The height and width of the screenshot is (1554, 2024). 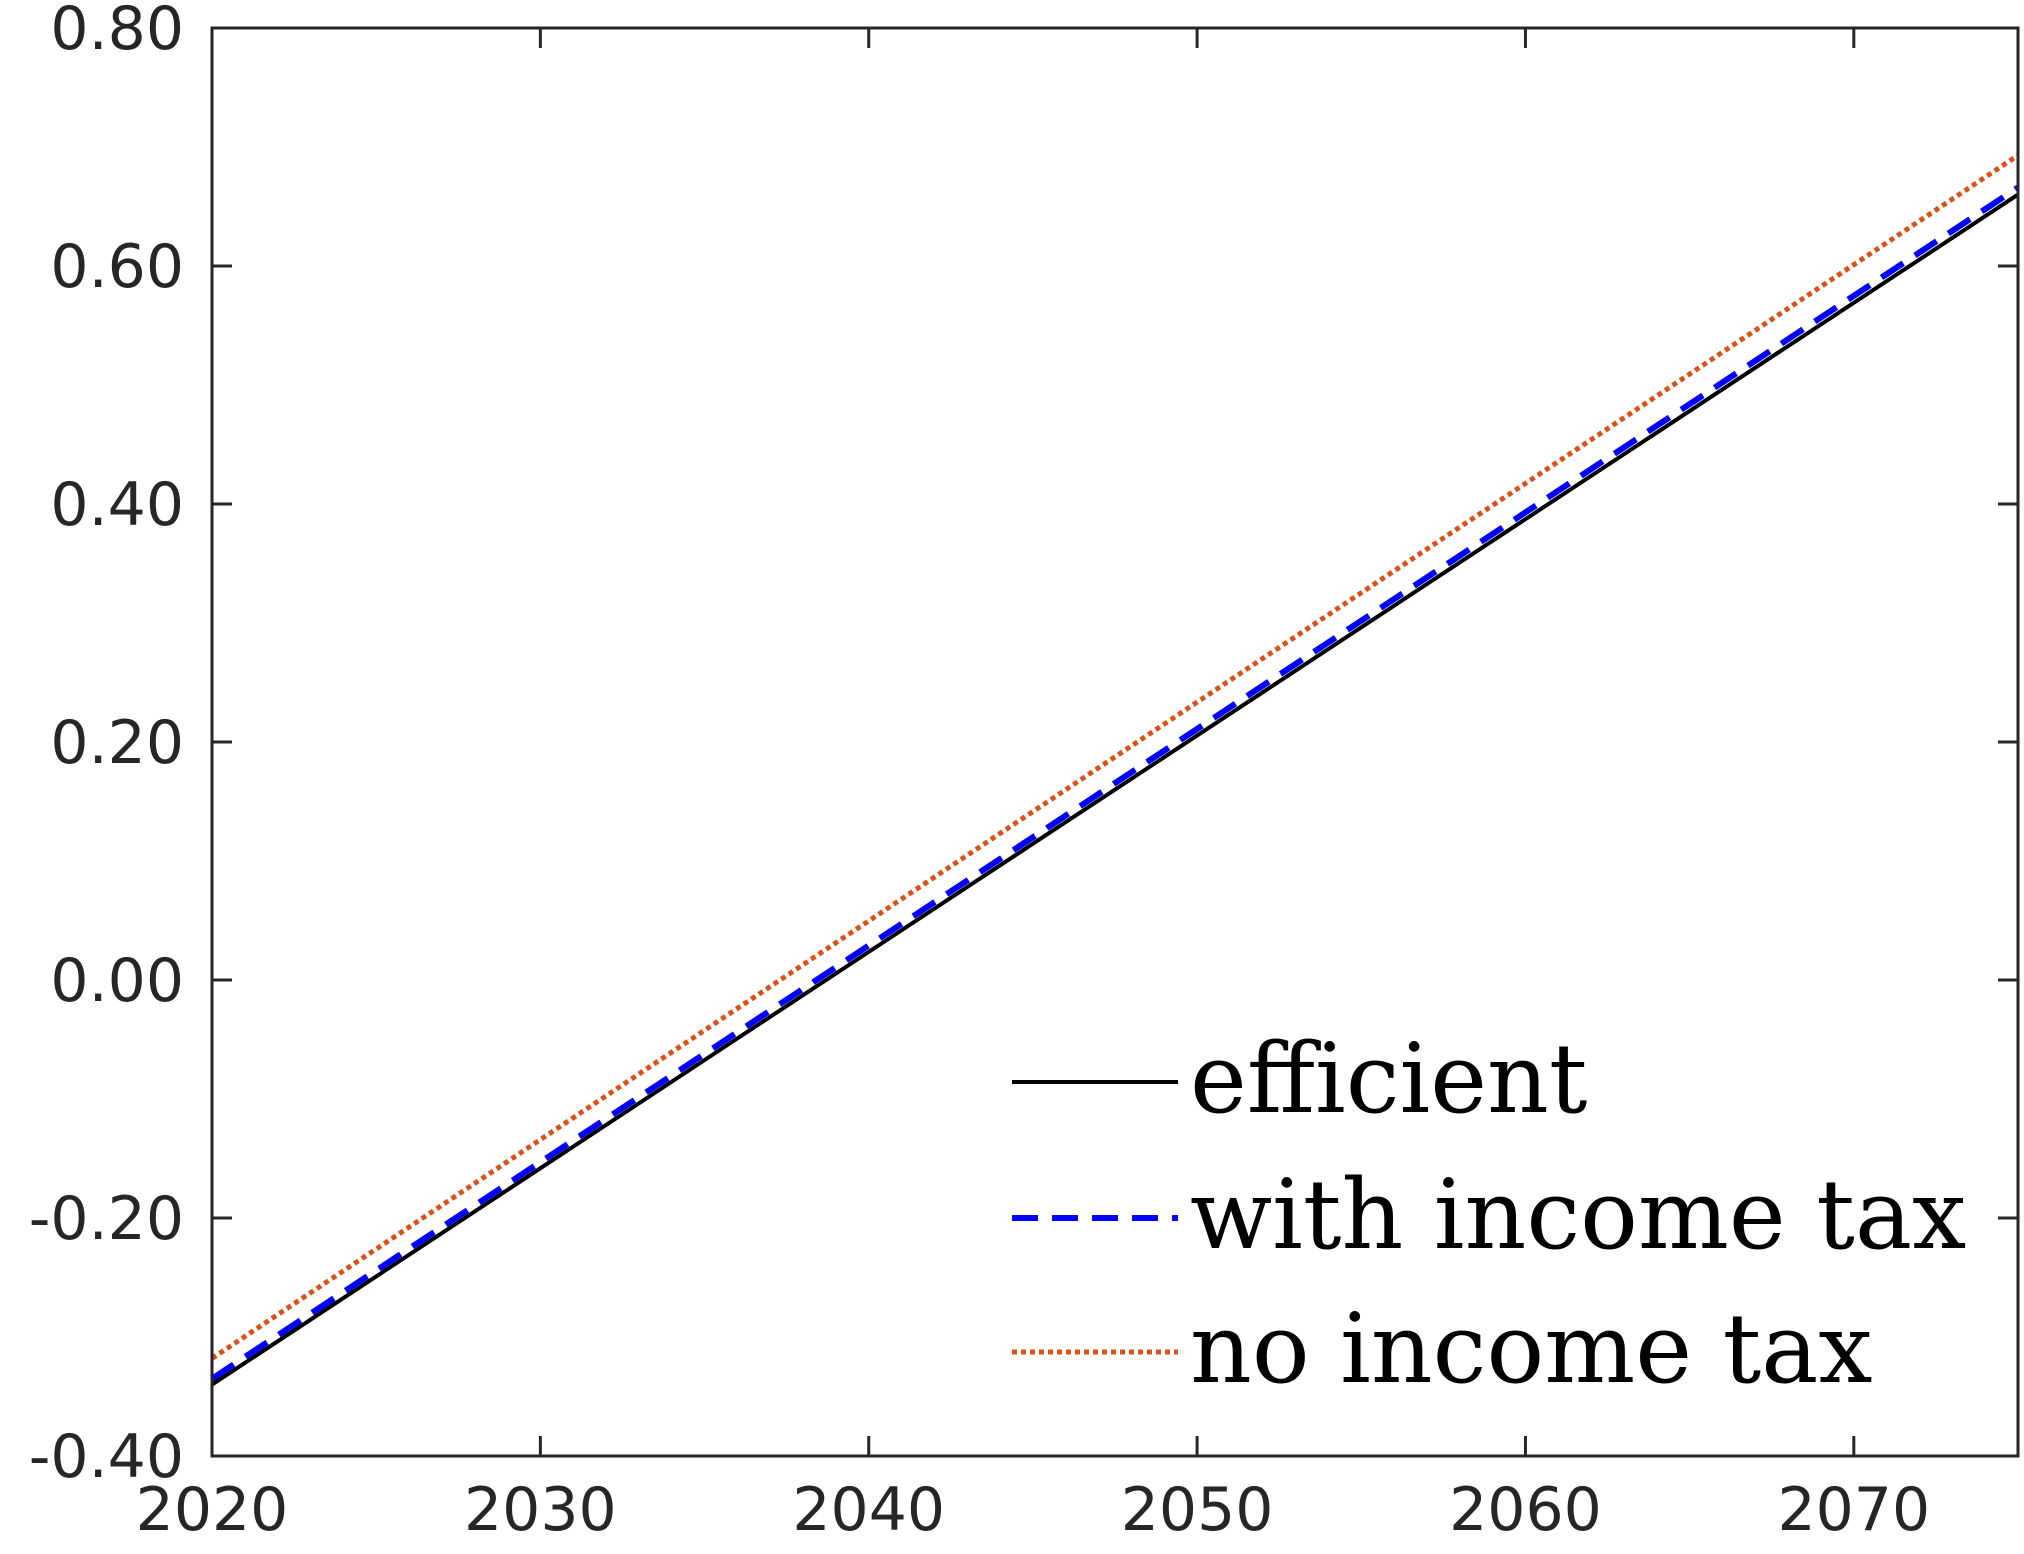 I want to click on y-tick-label-2: 0.00, so click(x=117, y=981).